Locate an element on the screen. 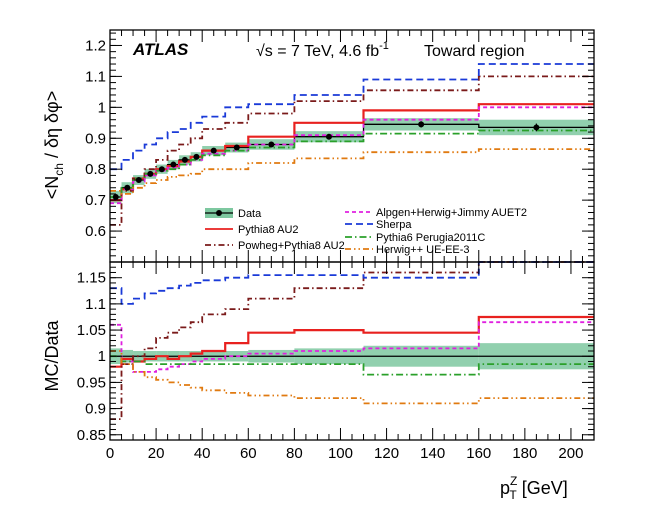  atlas-label: ATLAS is located at coordinates (160, 49).